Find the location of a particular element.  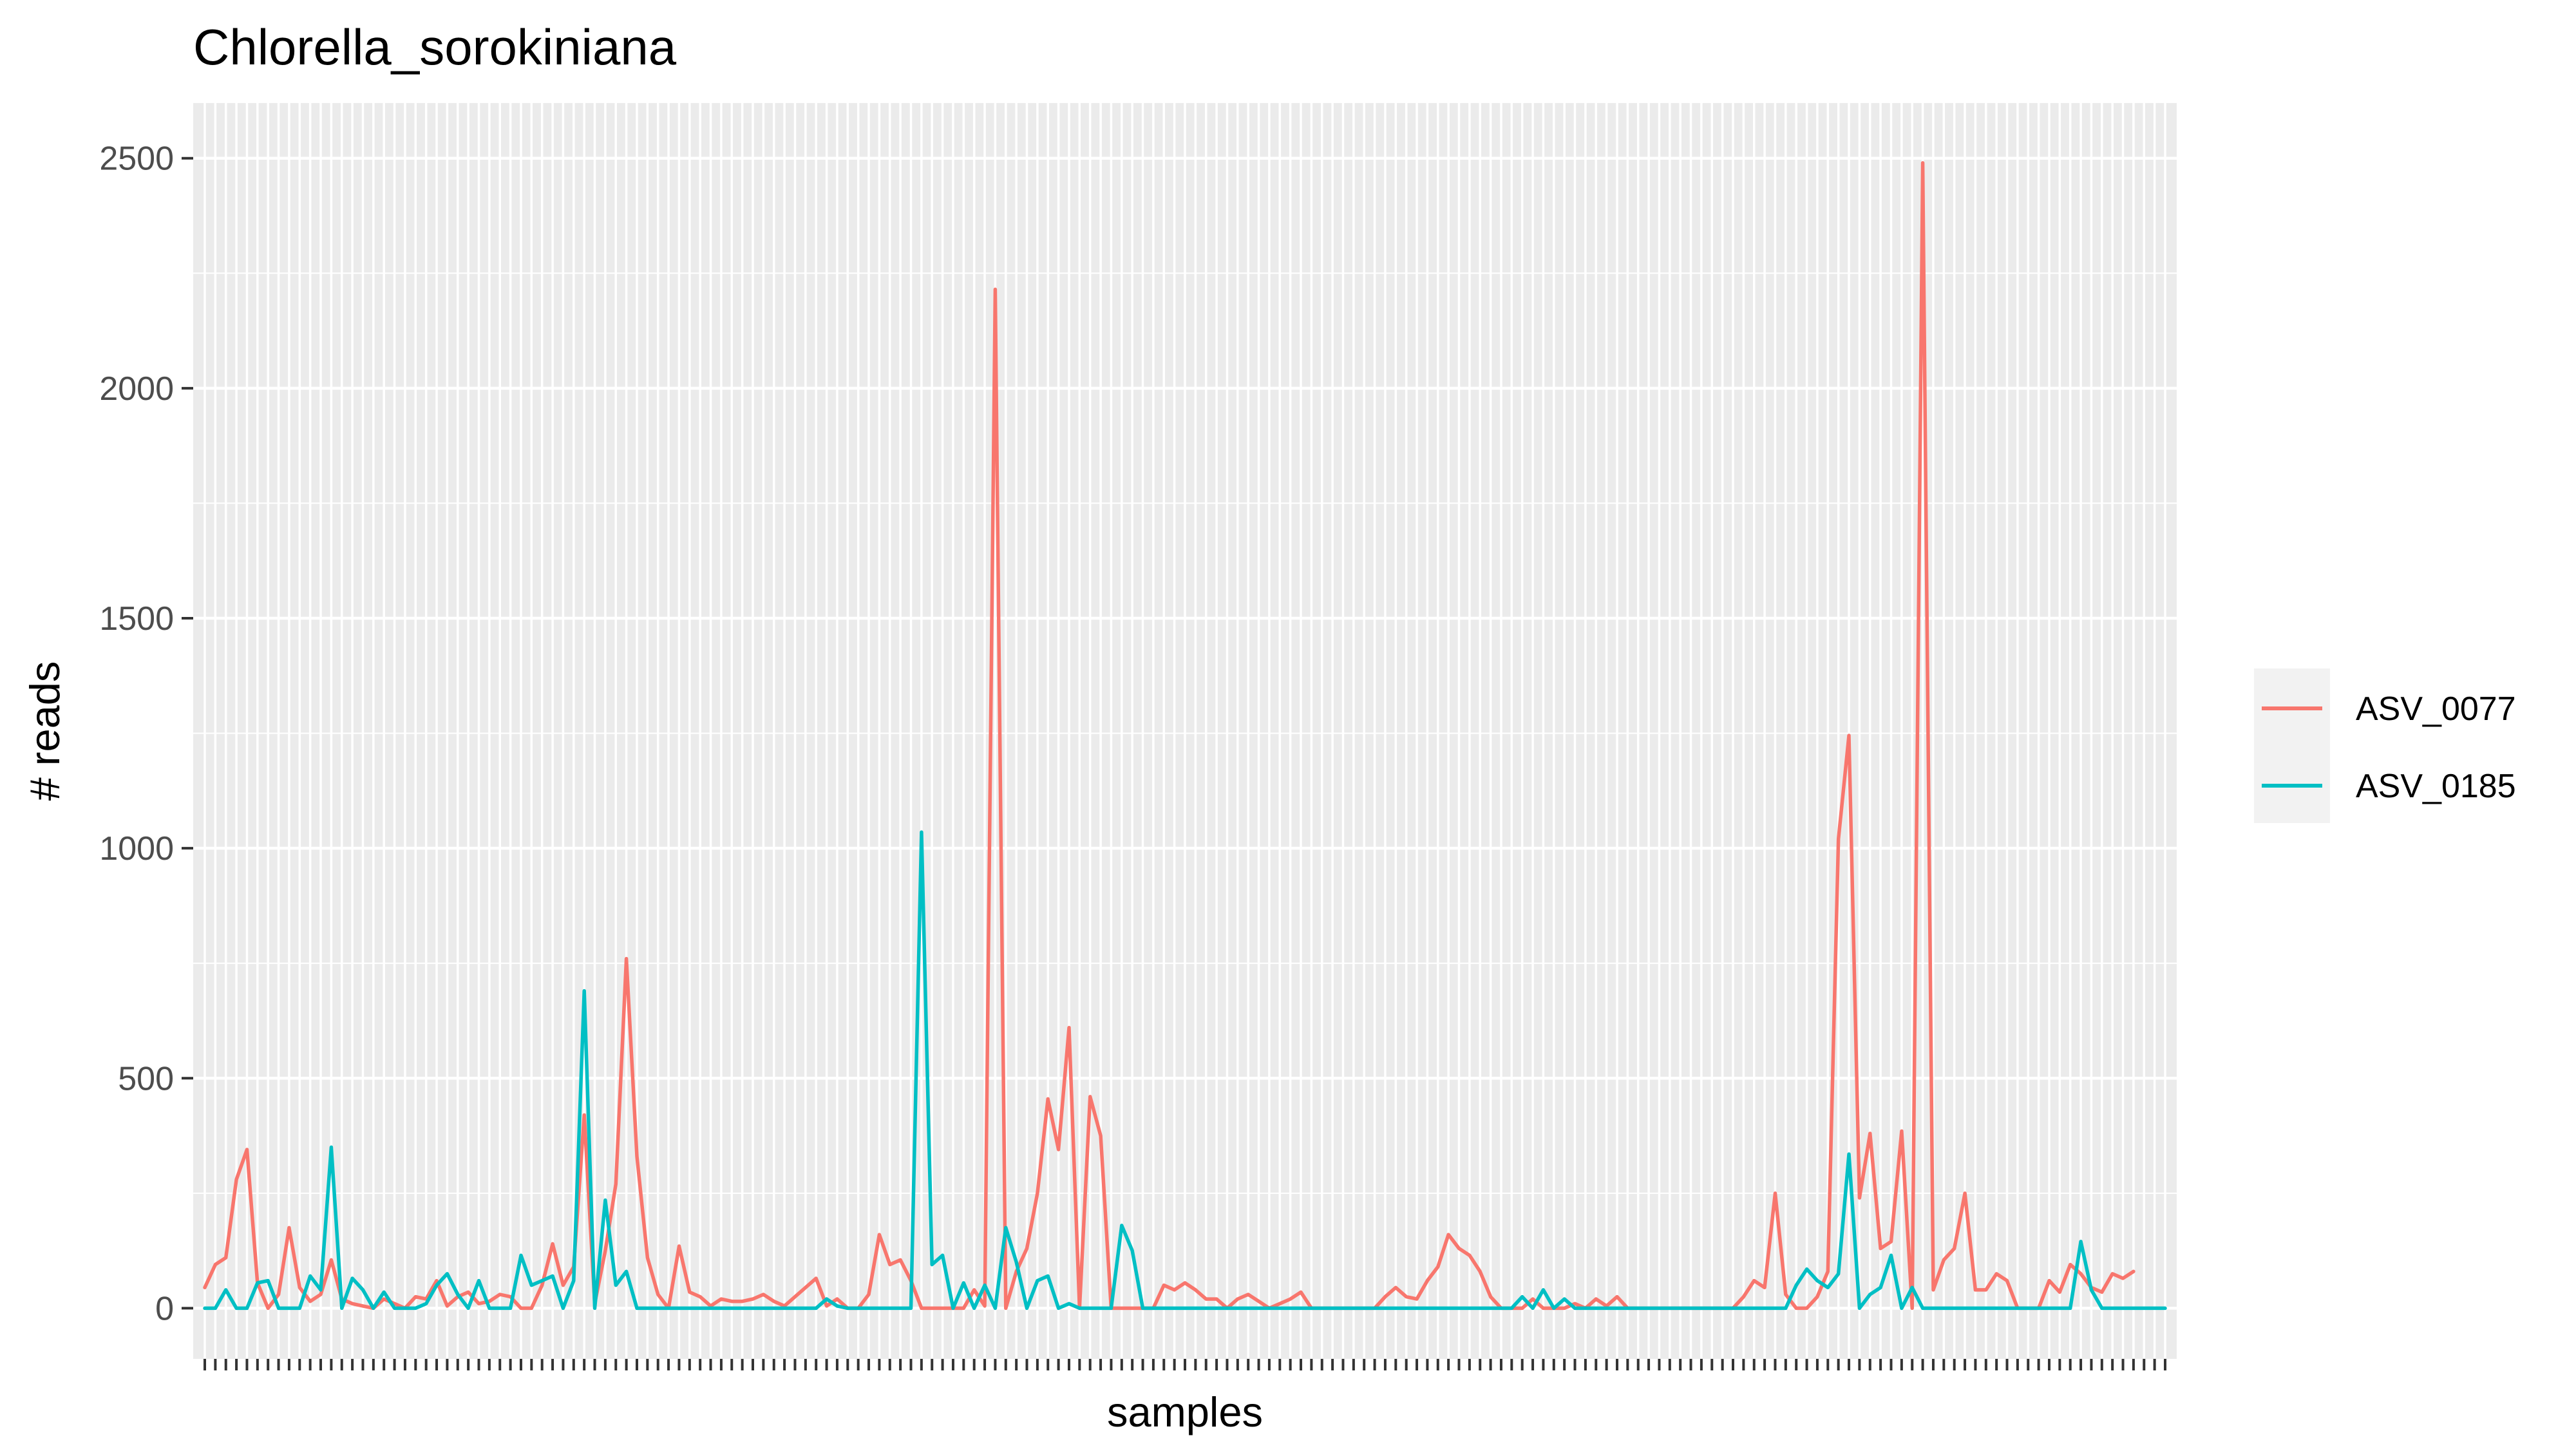

y-tick-label: 1500 is located at coordinates (136, 619).